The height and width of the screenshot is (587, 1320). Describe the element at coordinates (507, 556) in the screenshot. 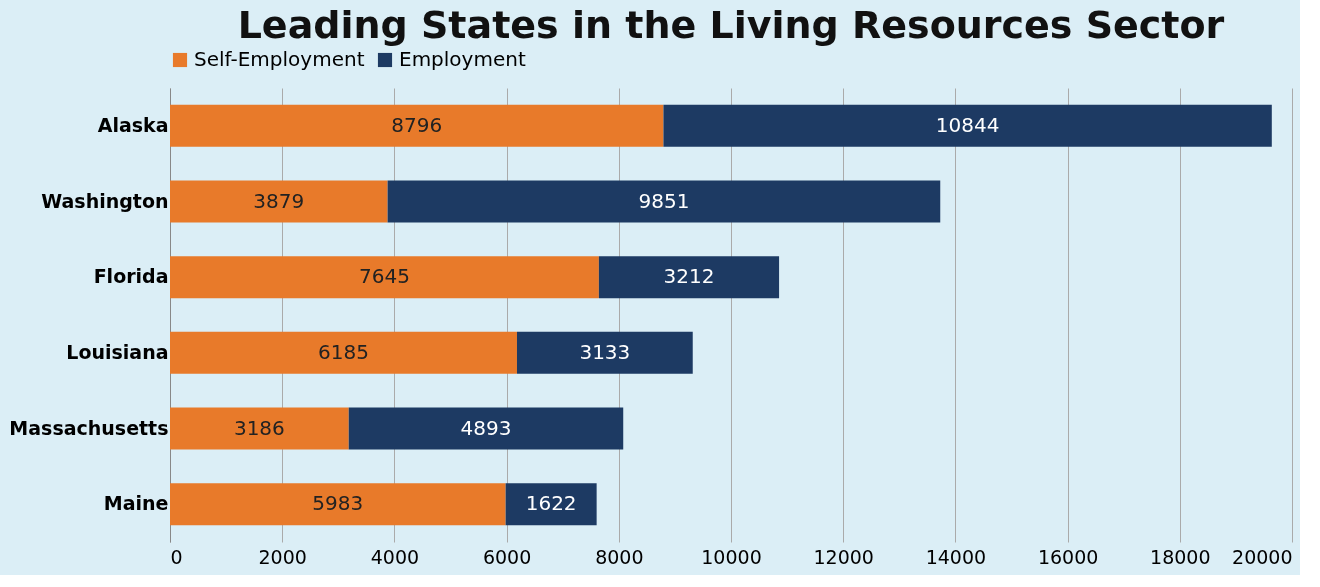

I see `x-tick-label: 6000` at that location.